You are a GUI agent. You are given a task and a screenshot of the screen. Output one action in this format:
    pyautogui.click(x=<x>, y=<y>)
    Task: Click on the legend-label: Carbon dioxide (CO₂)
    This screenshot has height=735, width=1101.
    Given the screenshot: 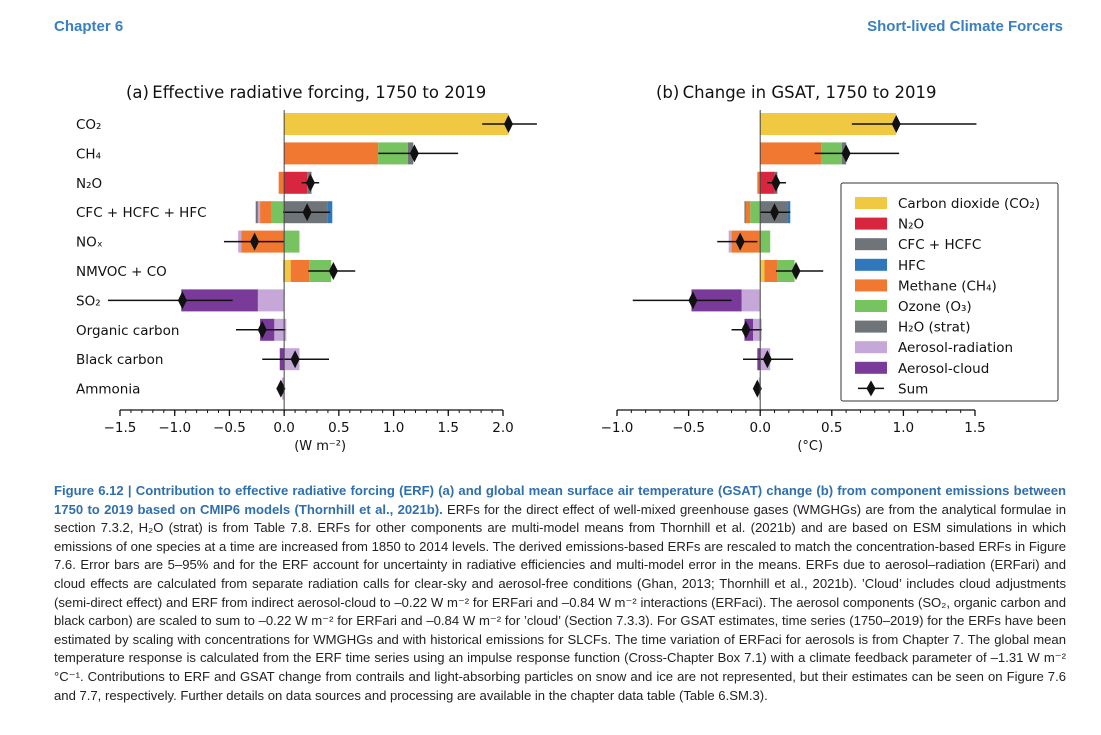 What is the action you would take?
    pyautogui.click(x=969, y=204)
    